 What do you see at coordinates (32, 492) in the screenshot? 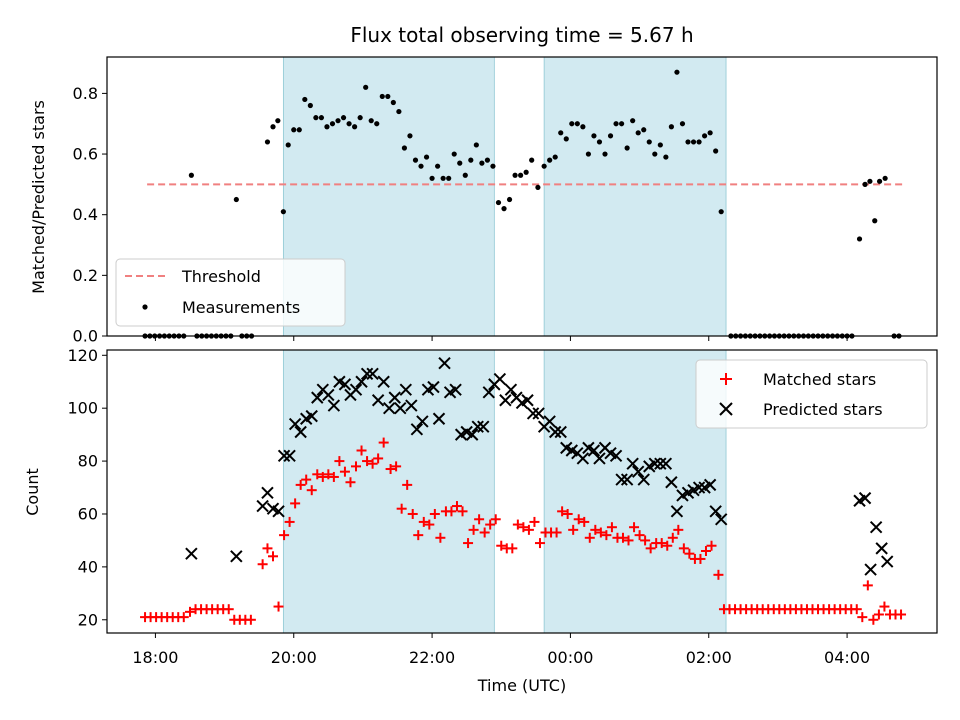
I see `bottom-y-axis-label: Count` at bounding box center [32, 492].